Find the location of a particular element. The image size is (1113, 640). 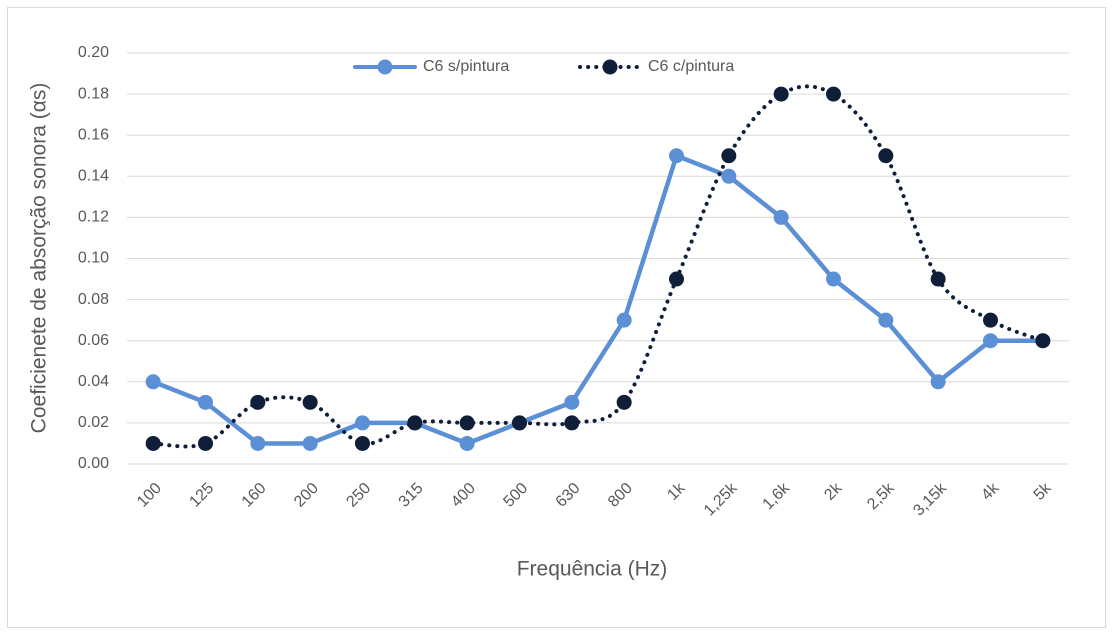

y-tick-label: 0.00 is located at coordinates (93, 463).